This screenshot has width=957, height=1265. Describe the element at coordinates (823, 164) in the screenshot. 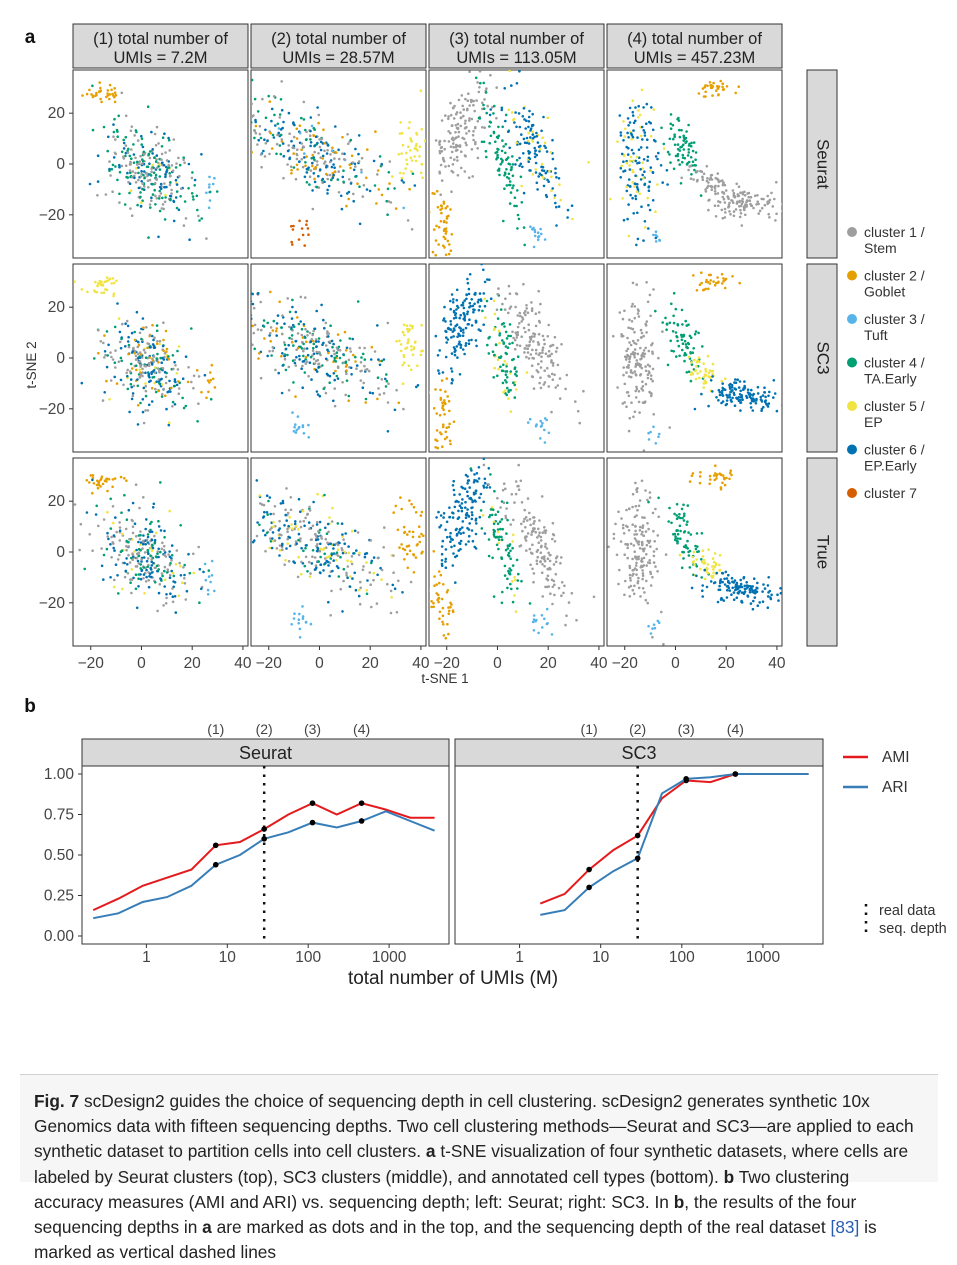

I see `row-strip-label: Seurat` at that location.